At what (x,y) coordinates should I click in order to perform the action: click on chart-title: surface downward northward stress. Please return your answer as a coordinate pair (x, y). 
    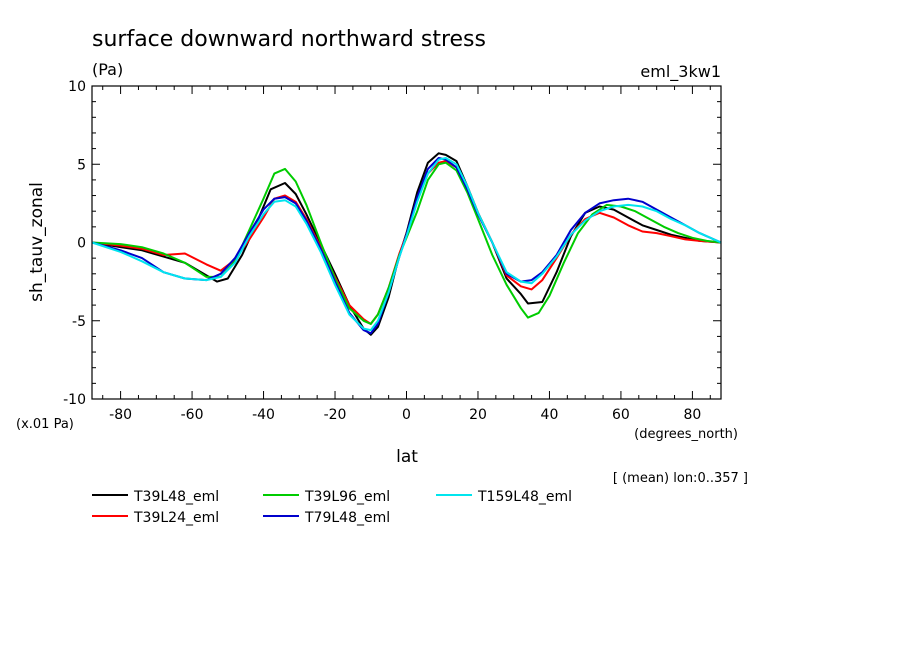
    Looking at the image, I should click on (289, 39).